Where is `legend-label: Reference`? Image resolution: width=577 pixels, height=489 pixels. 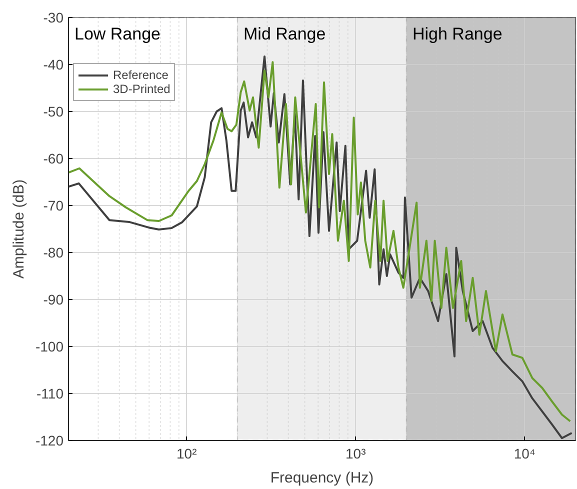 legend-label: Reference is located at coordinates (140, 75).